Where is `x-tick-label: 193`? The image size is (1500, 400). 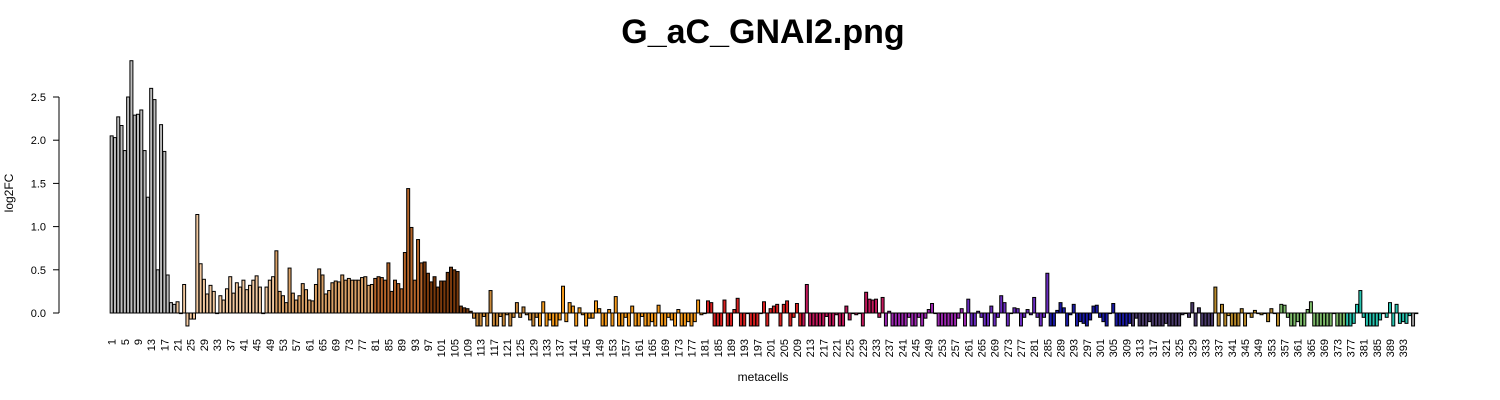
x-tick-label: 193 is located at coordinates (745, 348).